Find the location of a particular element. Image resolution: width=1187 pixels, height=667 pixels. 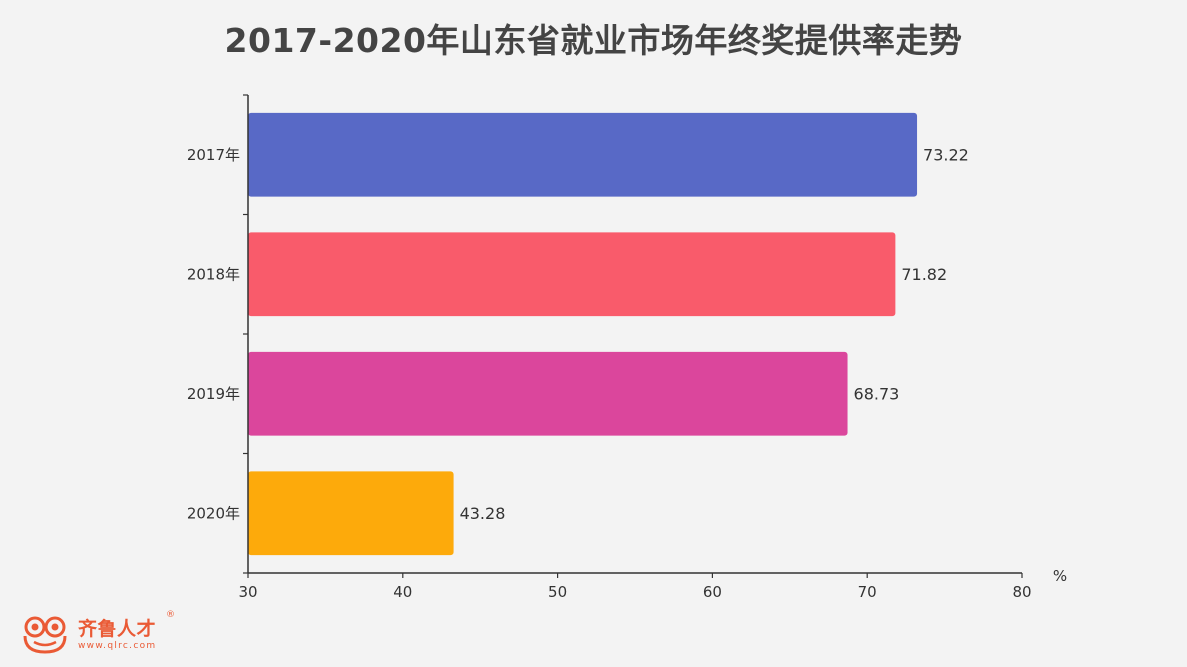

y-tick-label: 2020年 is located at coordinates (213, 513).